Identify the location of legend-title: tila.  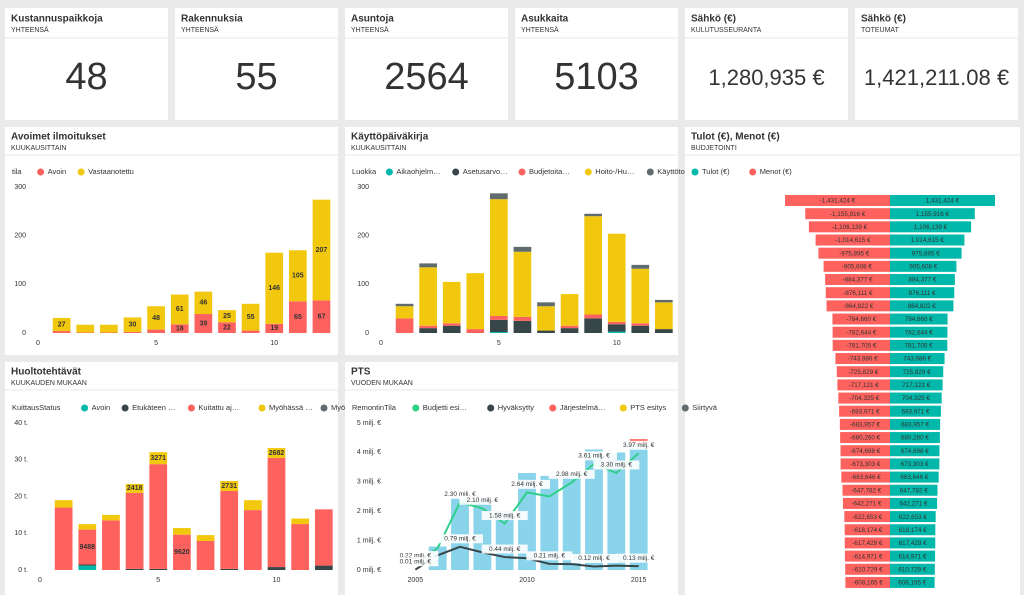
(17, 171).